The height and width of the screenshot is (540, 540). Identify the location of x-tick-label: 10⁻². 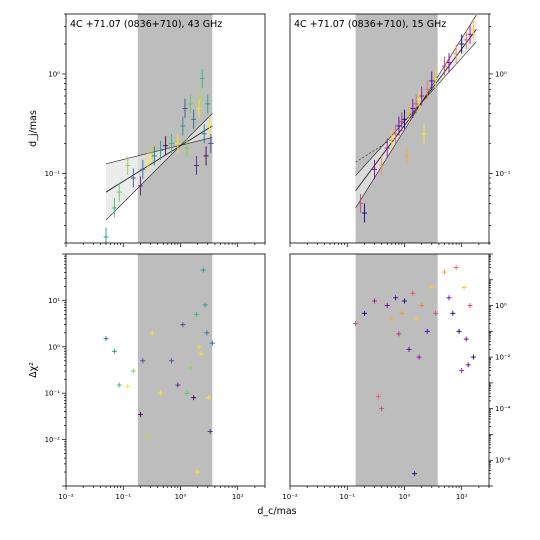
(66, 497).